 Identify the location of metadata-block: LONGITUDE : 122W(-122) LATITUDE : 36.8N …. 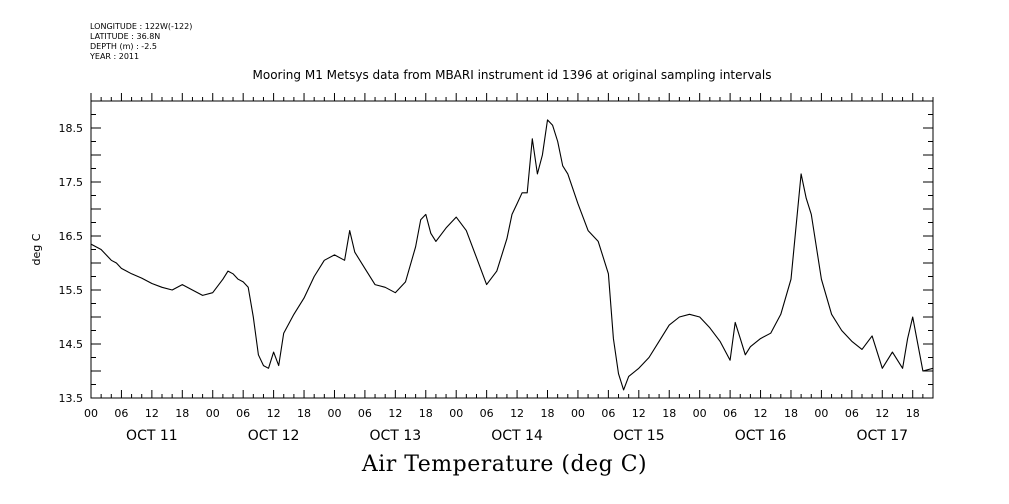
(141, 42).